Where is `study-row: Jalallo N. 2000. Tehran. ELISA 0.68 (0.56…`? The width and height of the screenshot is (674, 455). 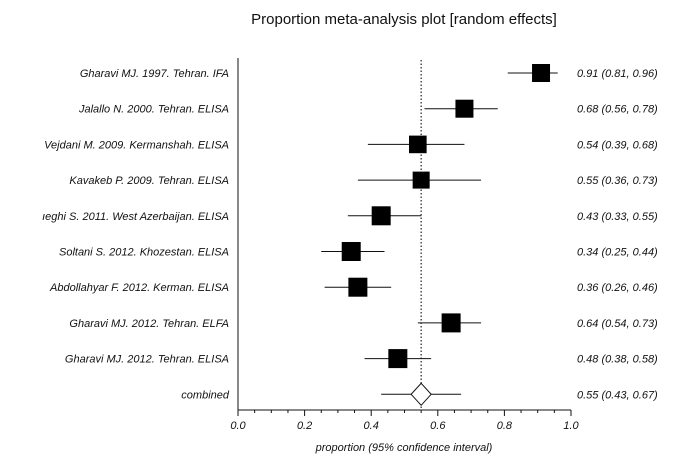 study-row: Jalallo N. 2000. Tehran. ELISA 0.68 (0.56… is located at coordinates (368, 108).